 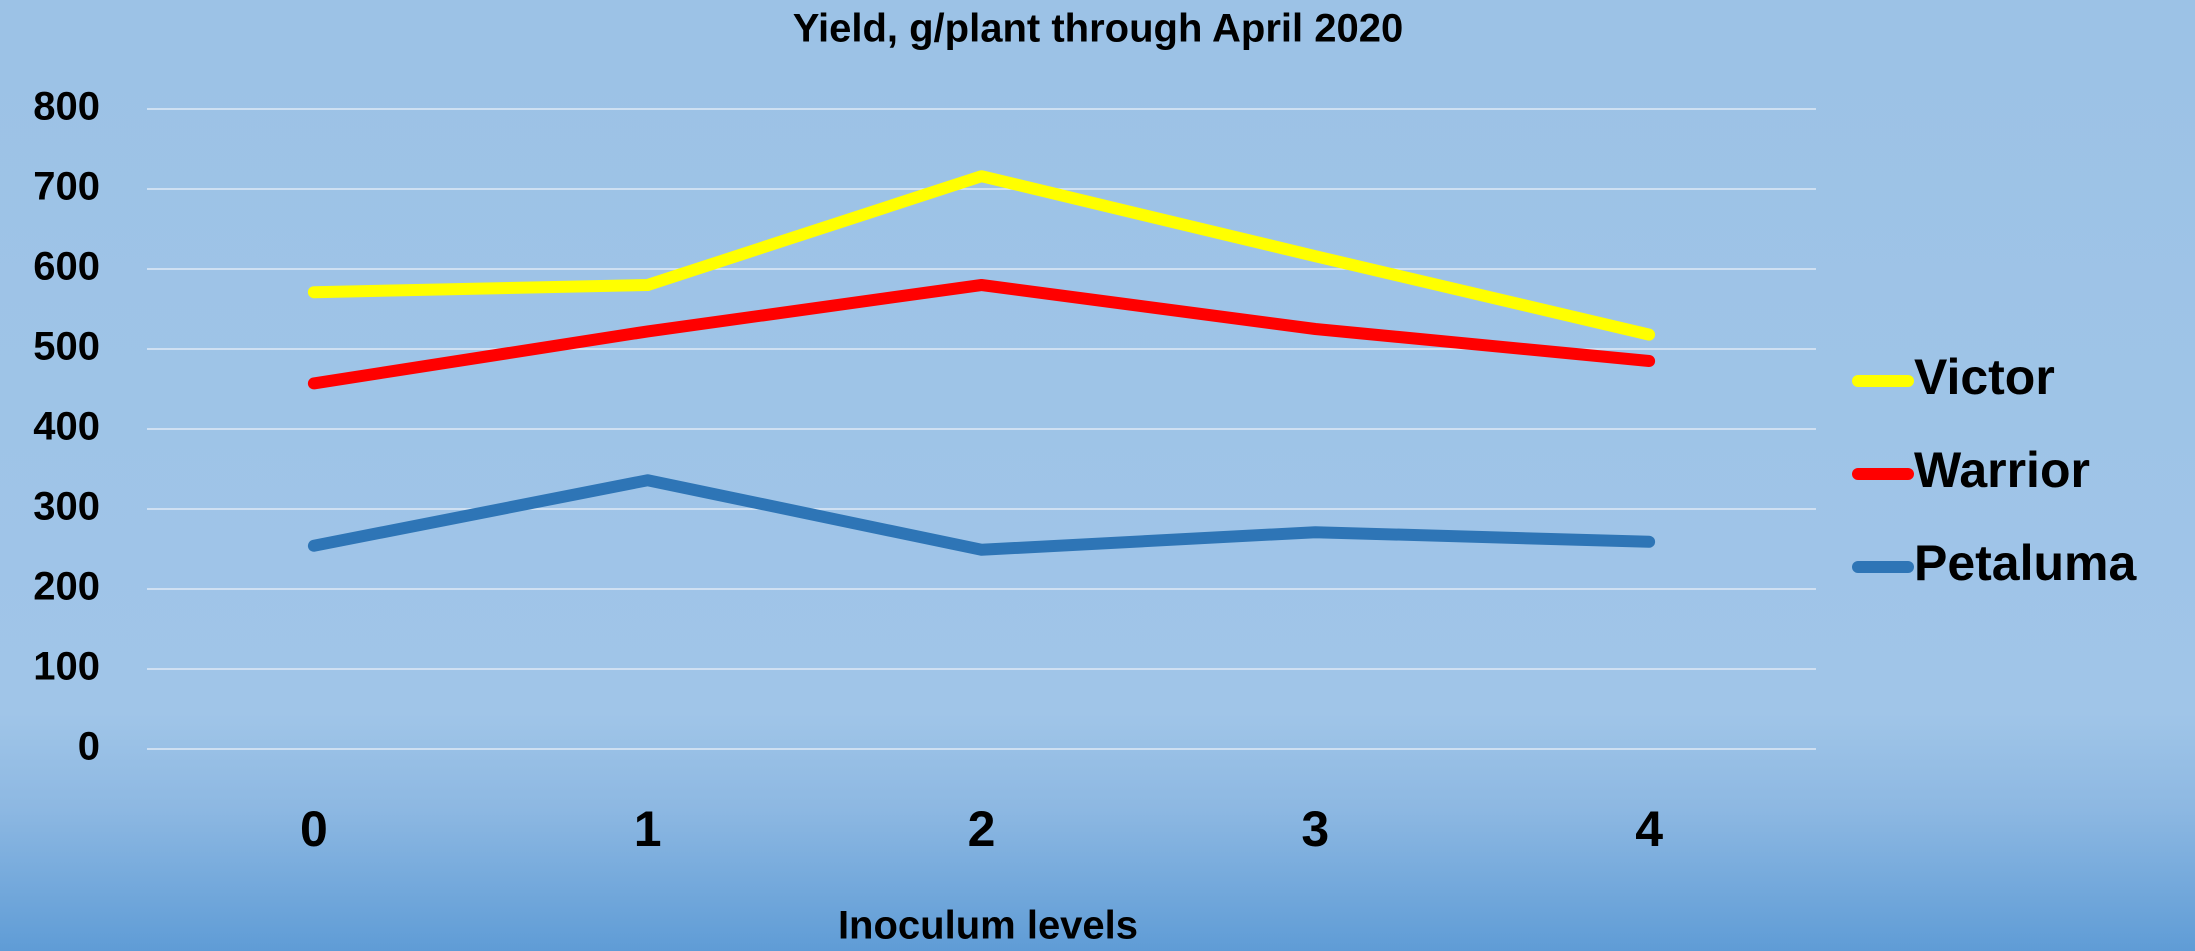 What do you see at coordinates (314, 829) in the screenshot?
I see `x-tick-label: 0` at bounding box center [314, 829].